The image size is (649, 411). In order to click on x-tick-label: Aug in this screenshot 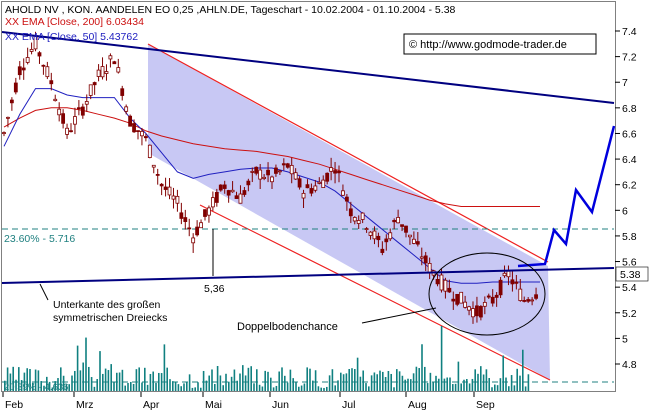, I will do `click(417, 405)`.